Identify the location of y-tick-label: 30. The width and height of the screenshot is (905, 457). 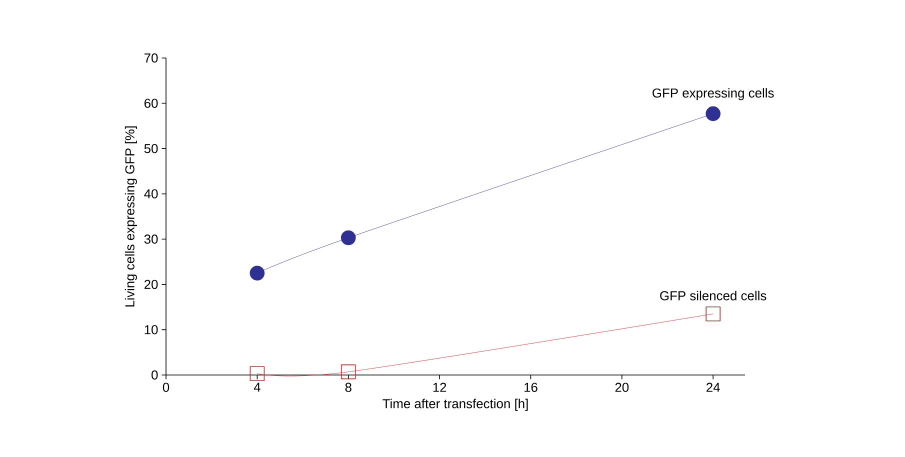
(151, 239).